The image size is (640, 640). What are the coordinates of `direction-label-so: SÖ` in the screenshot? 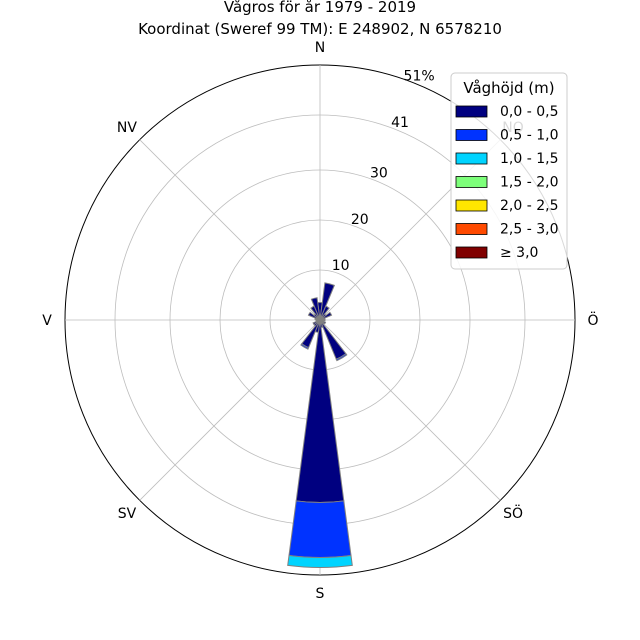 It's located at (513, 513).